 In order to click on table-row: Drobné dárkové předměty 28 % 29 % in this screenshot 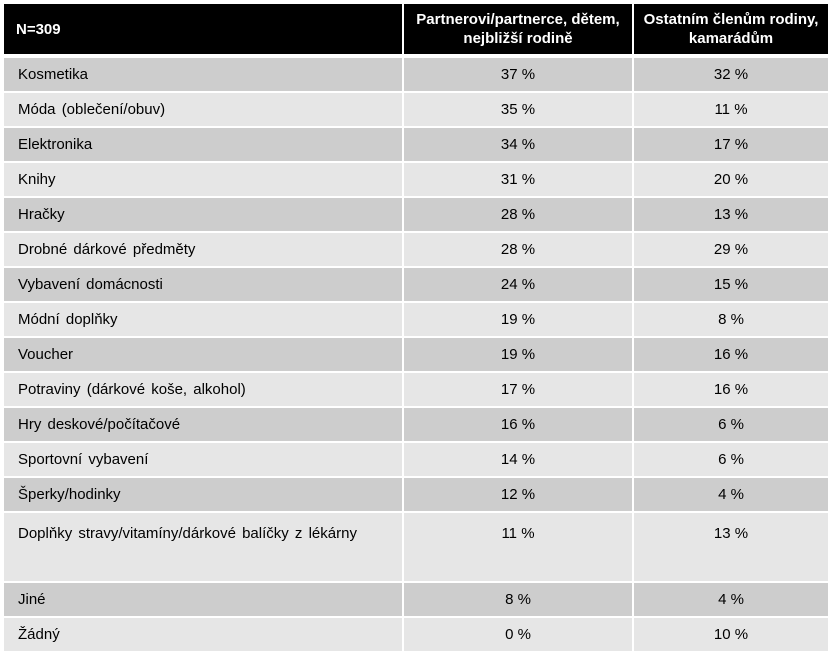, I will do `click(416, 249)`.